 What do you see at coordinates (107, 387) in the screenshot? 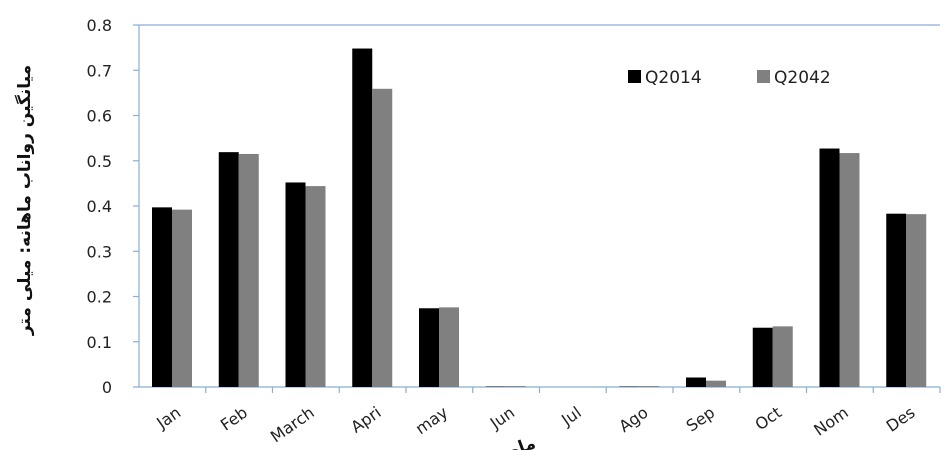
I see `y-tick-label: 0` at bounding box center [107, 387].